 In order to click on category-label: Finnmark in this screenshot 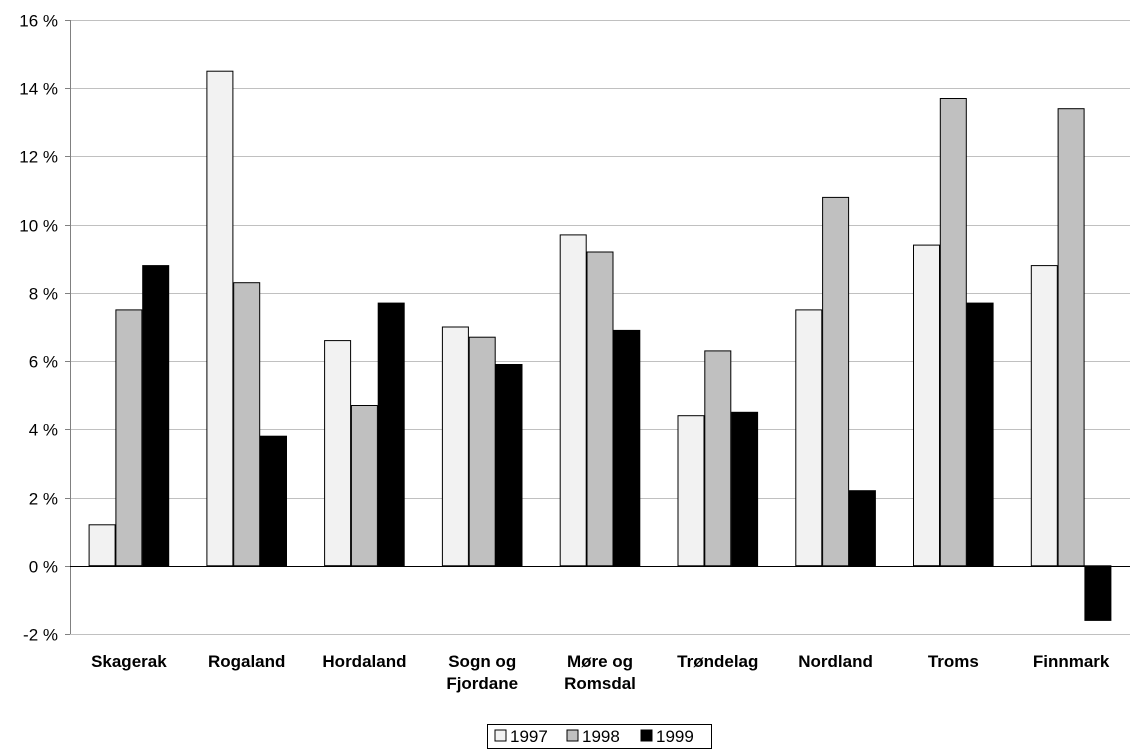, I will do `click(1071, 661)`.